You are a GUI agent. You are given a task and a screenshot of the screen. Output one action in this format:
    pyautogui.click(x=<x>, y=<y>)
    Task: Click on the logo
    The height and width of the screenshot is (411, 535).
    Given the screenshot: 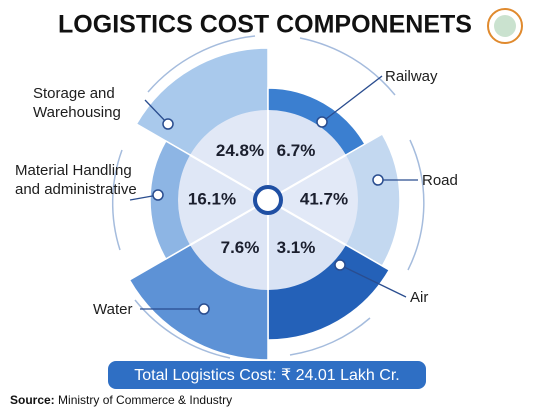 What is the action you would take?
    pyautogui.click(x=505, y=26)
    